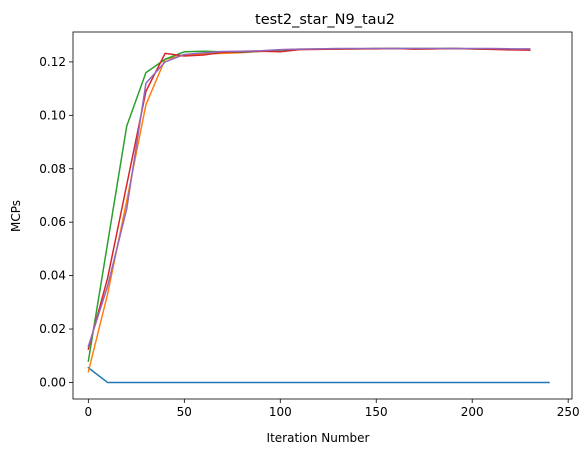 This screenshot has width=585, height=454. What do you see at coordinates (318, 438) in the screenshot?
I see `x-axis-label: Iteration Number` at bounding box center [318, 438].